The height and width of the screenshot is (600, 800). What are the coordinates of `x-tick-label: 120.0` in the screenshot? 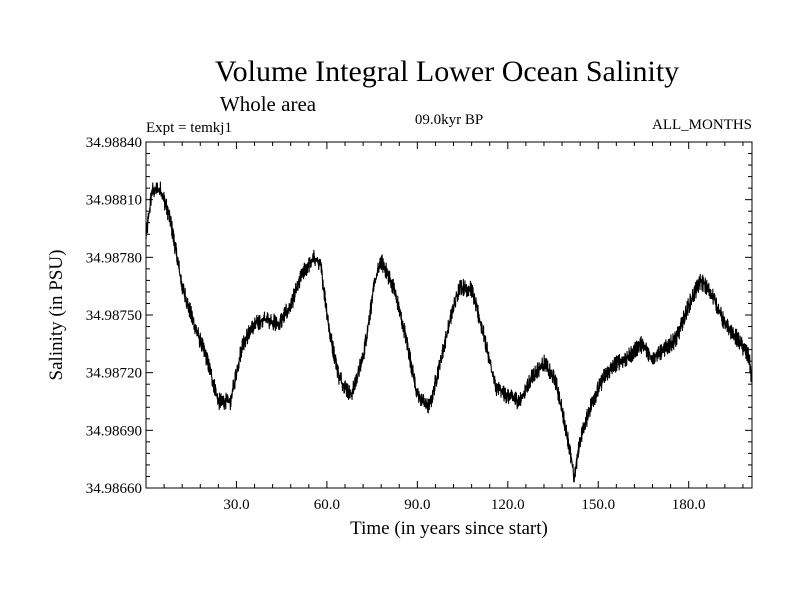 It's located at (508, 505).